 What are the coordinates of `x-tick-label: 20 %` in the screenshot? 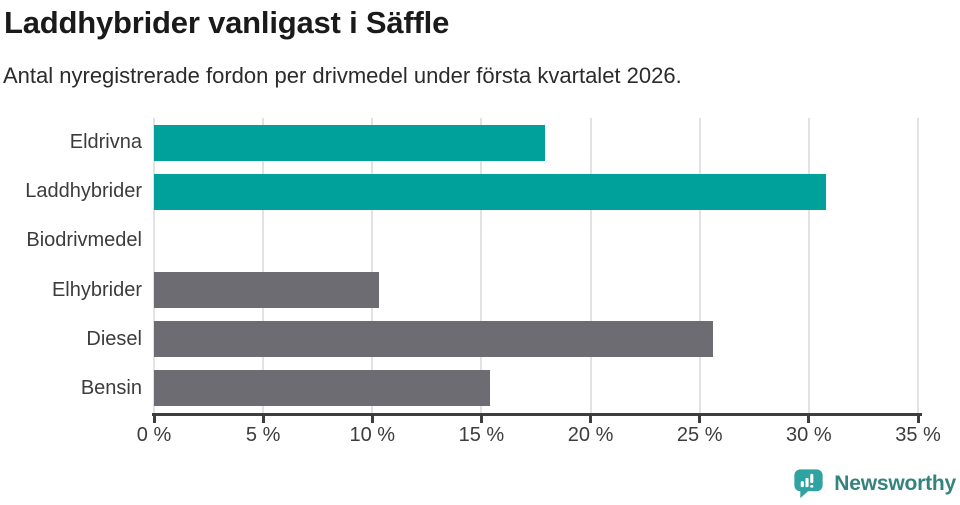 It's located at (590, 435).